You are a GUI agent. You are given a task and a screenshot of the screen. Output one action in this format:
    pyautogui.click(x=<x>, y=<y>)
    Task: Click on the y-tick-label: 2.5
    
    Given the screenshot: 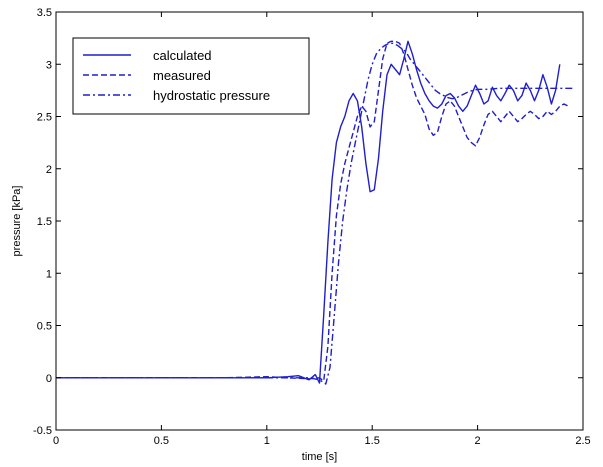 What is the action you would take?
    pyautogui.click(x=44, y=118)
    